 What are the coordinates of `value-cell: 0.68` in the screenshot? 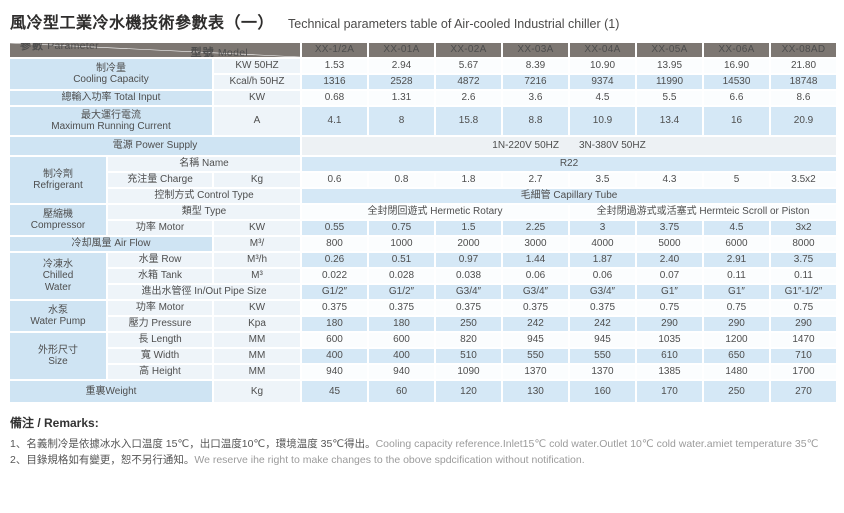 It's located at (334, 98).